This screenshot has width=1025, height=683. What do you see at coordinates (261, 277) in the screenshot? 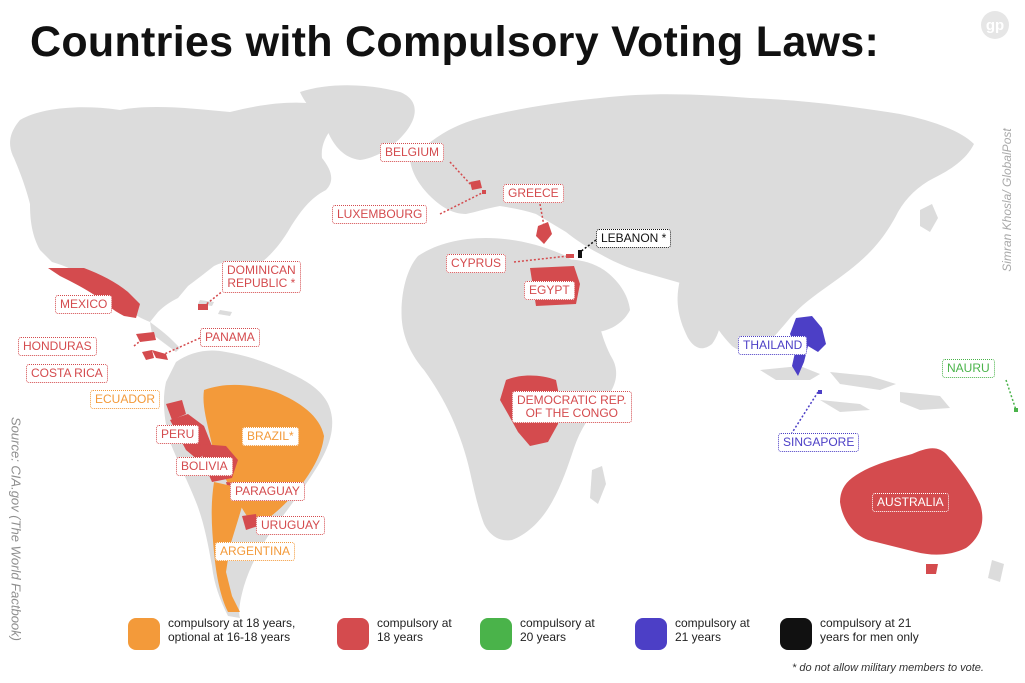
I see `label-dominican-republic: DOMINICAN REPUBLIC *` at bounding box center [261, 277].